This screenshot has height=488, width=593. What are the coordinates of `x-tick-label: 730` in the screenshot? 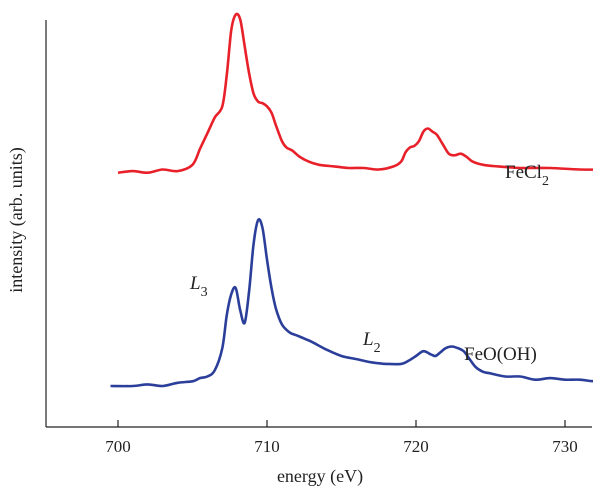 It's located at (565, 446).